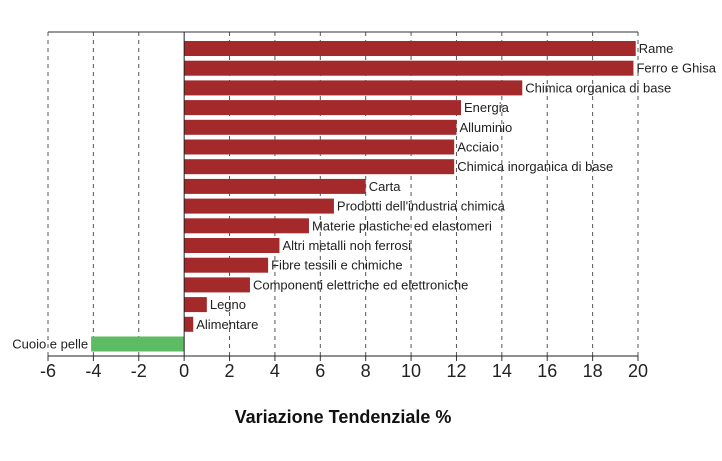 Image resolution: width=722 pixels, height=461 pixels. Describe the element at coordinates (485, 127) in the screenshot. I see `category-label: Alluminio` at that location.